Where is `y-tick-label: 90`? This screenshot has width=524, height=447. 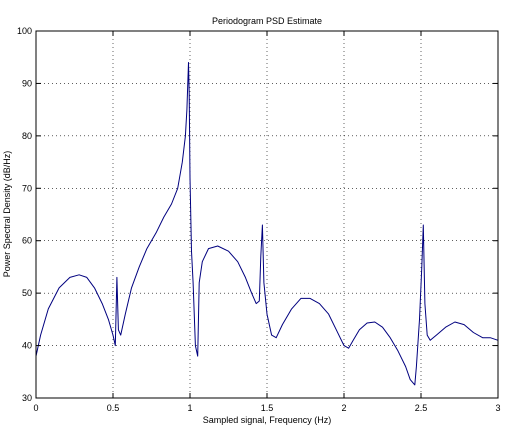
y-tick-label: 90 is located at coordinates (27, 83).